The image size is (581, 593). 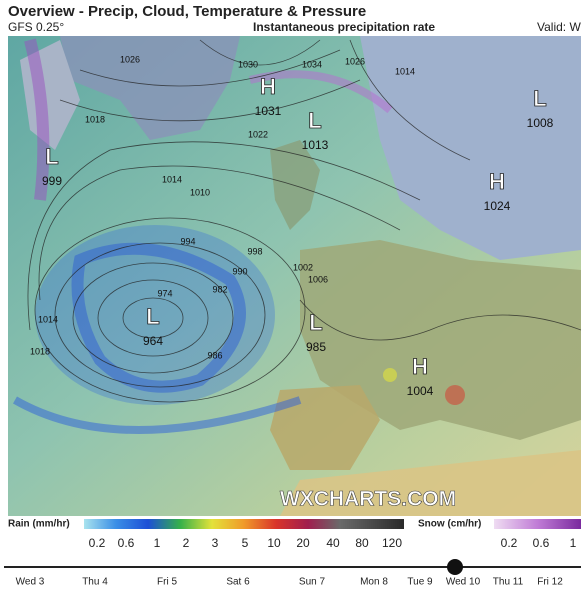 What do you see at coordinates (153, 341) in the screenshot?
I see `pressure-center-value: 964` at bounding box center [153, 341].